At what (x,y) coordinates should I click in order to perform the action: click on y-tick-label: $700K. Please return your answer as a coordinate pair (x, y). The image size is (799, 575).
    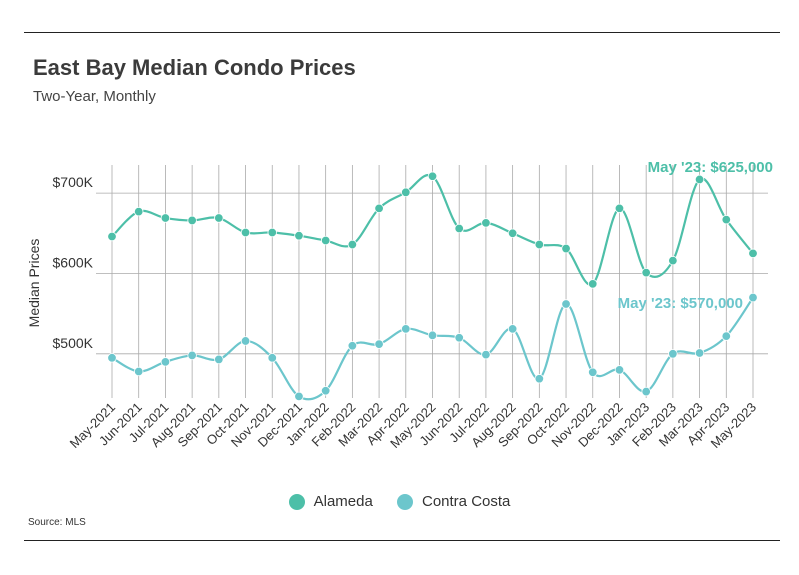
    Looking at the image, I should click on (73, 182).